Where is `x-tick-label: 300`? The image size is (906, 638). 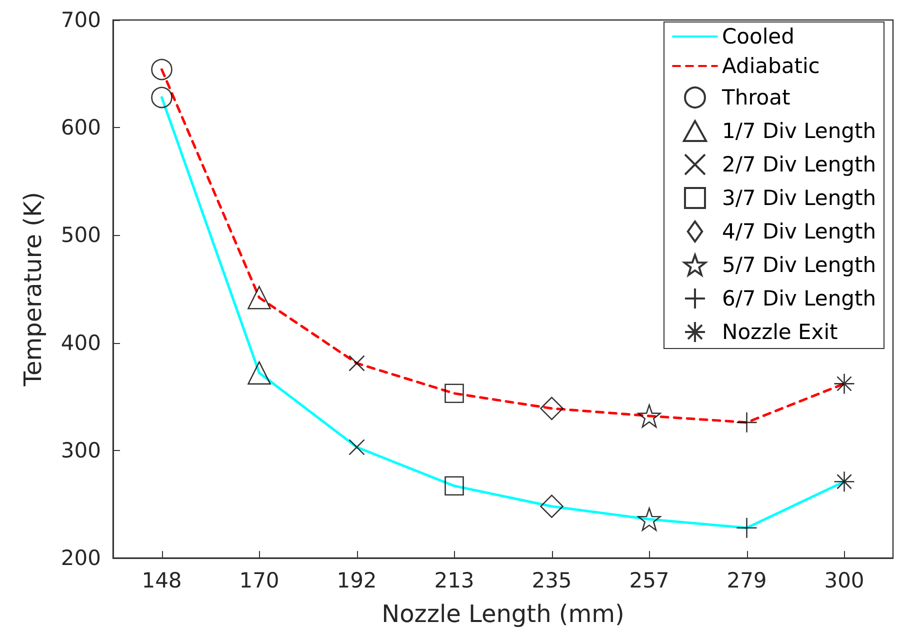
x-tick-label: 300 is located at coordinates (844, 580).